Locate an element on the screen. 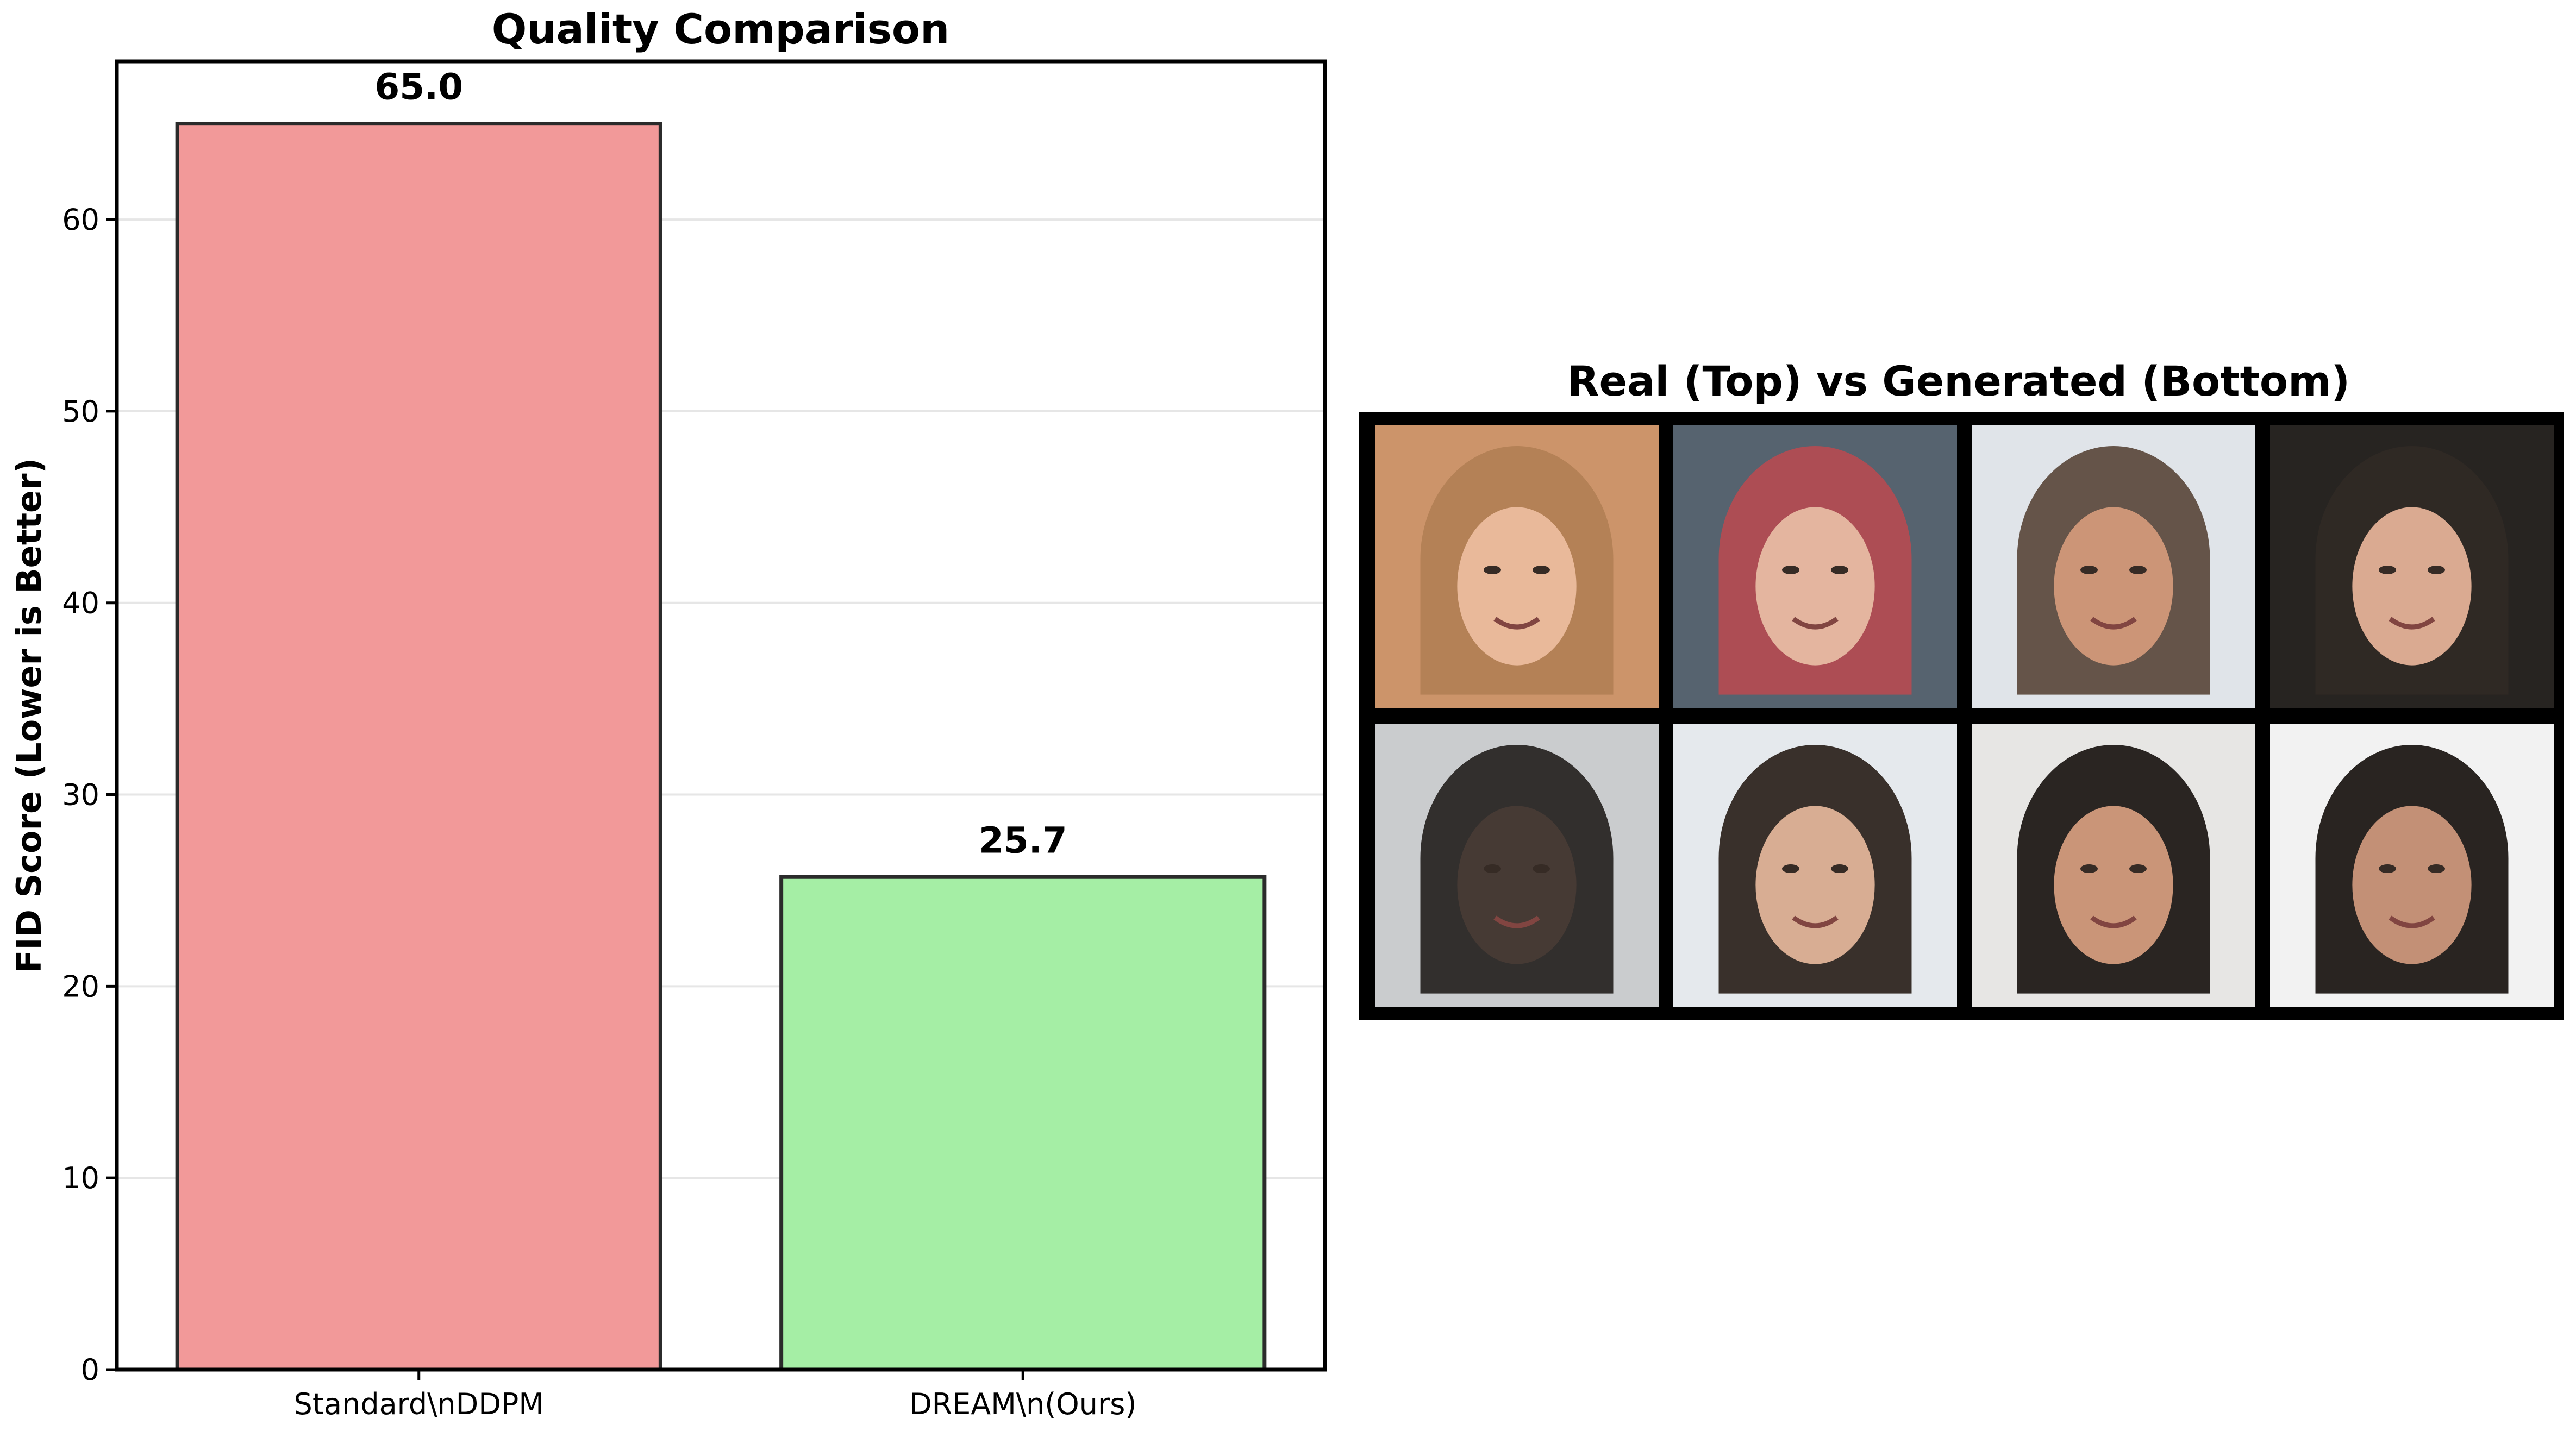 The image size is (2576, 1431). value-labels: 65.0 25.7 is located at coordinates (720, 464).